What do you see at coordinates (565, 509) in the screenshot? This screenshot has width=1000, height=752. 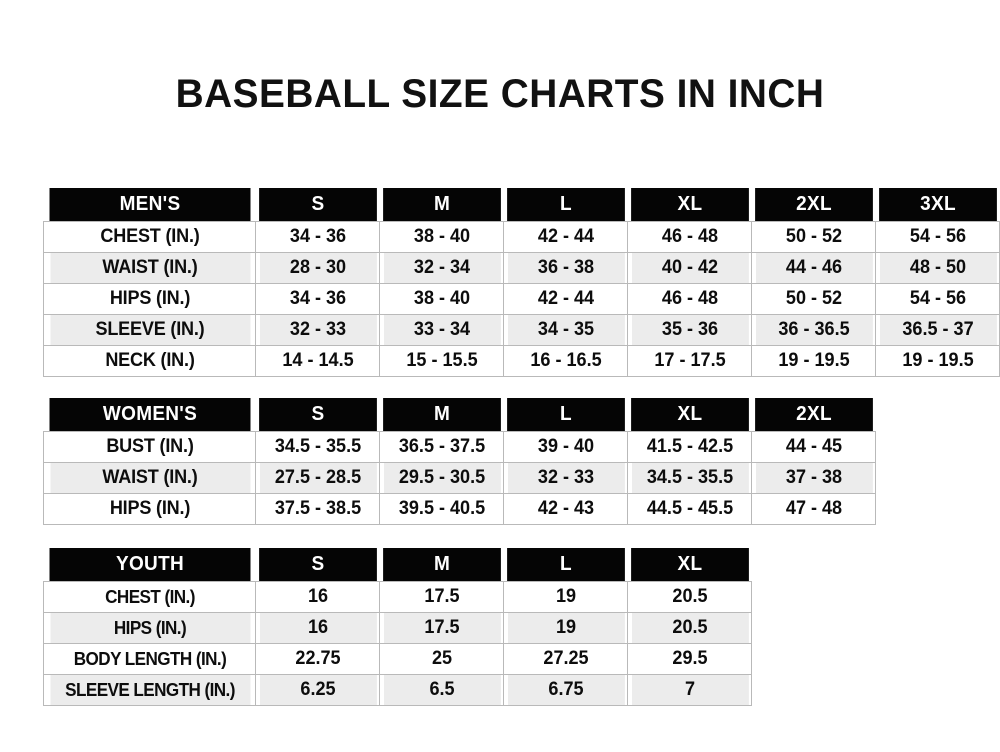 I see `measurement-cell: 42 - 43` at bounding box center [565, 509].